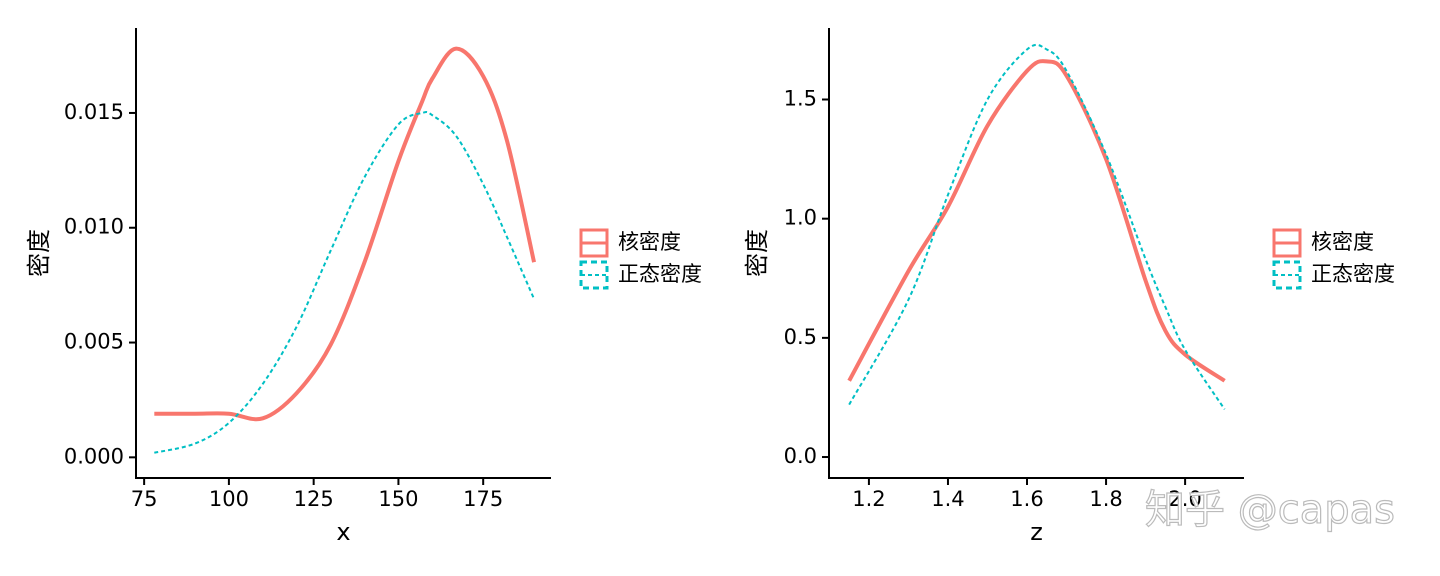  Describe the element at coordinates (144, 499) in the screenshot. I see `x-tick-label: 75` at that location.